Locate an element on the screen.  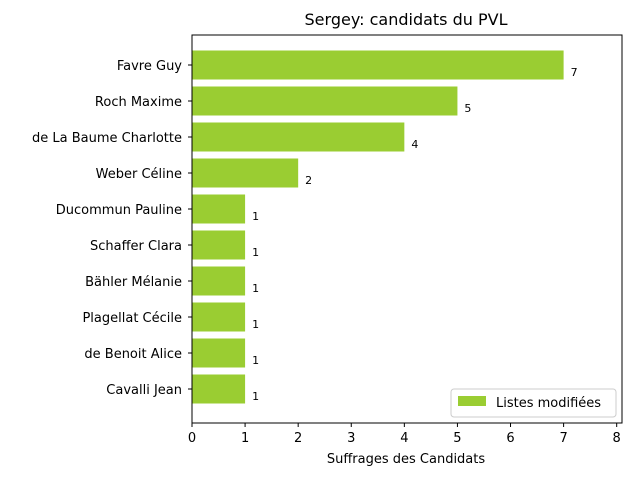
data-label: 4 is located at coordinates (414, 144).